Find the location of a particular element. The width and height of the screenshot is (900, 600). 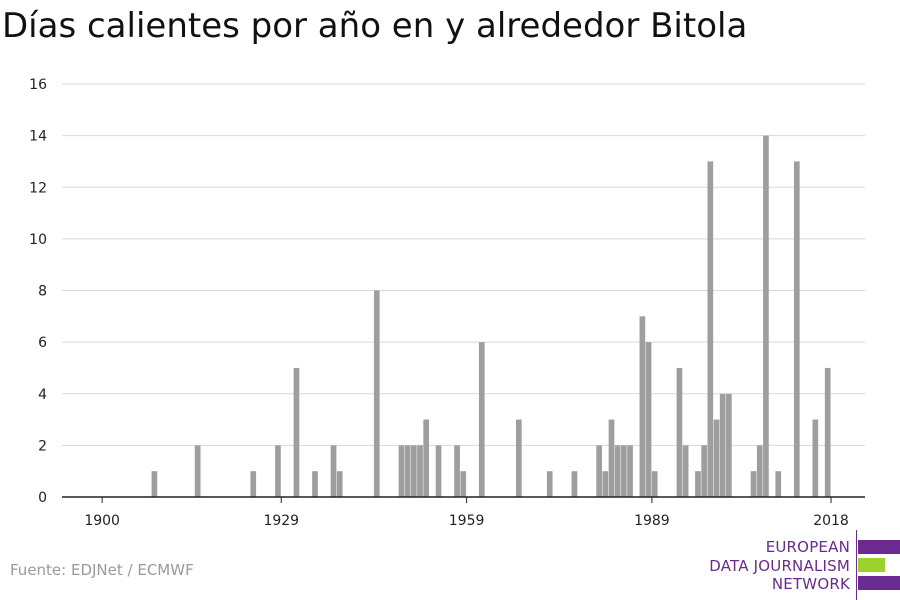

bar-2007 is located at coordinates (759, 471).